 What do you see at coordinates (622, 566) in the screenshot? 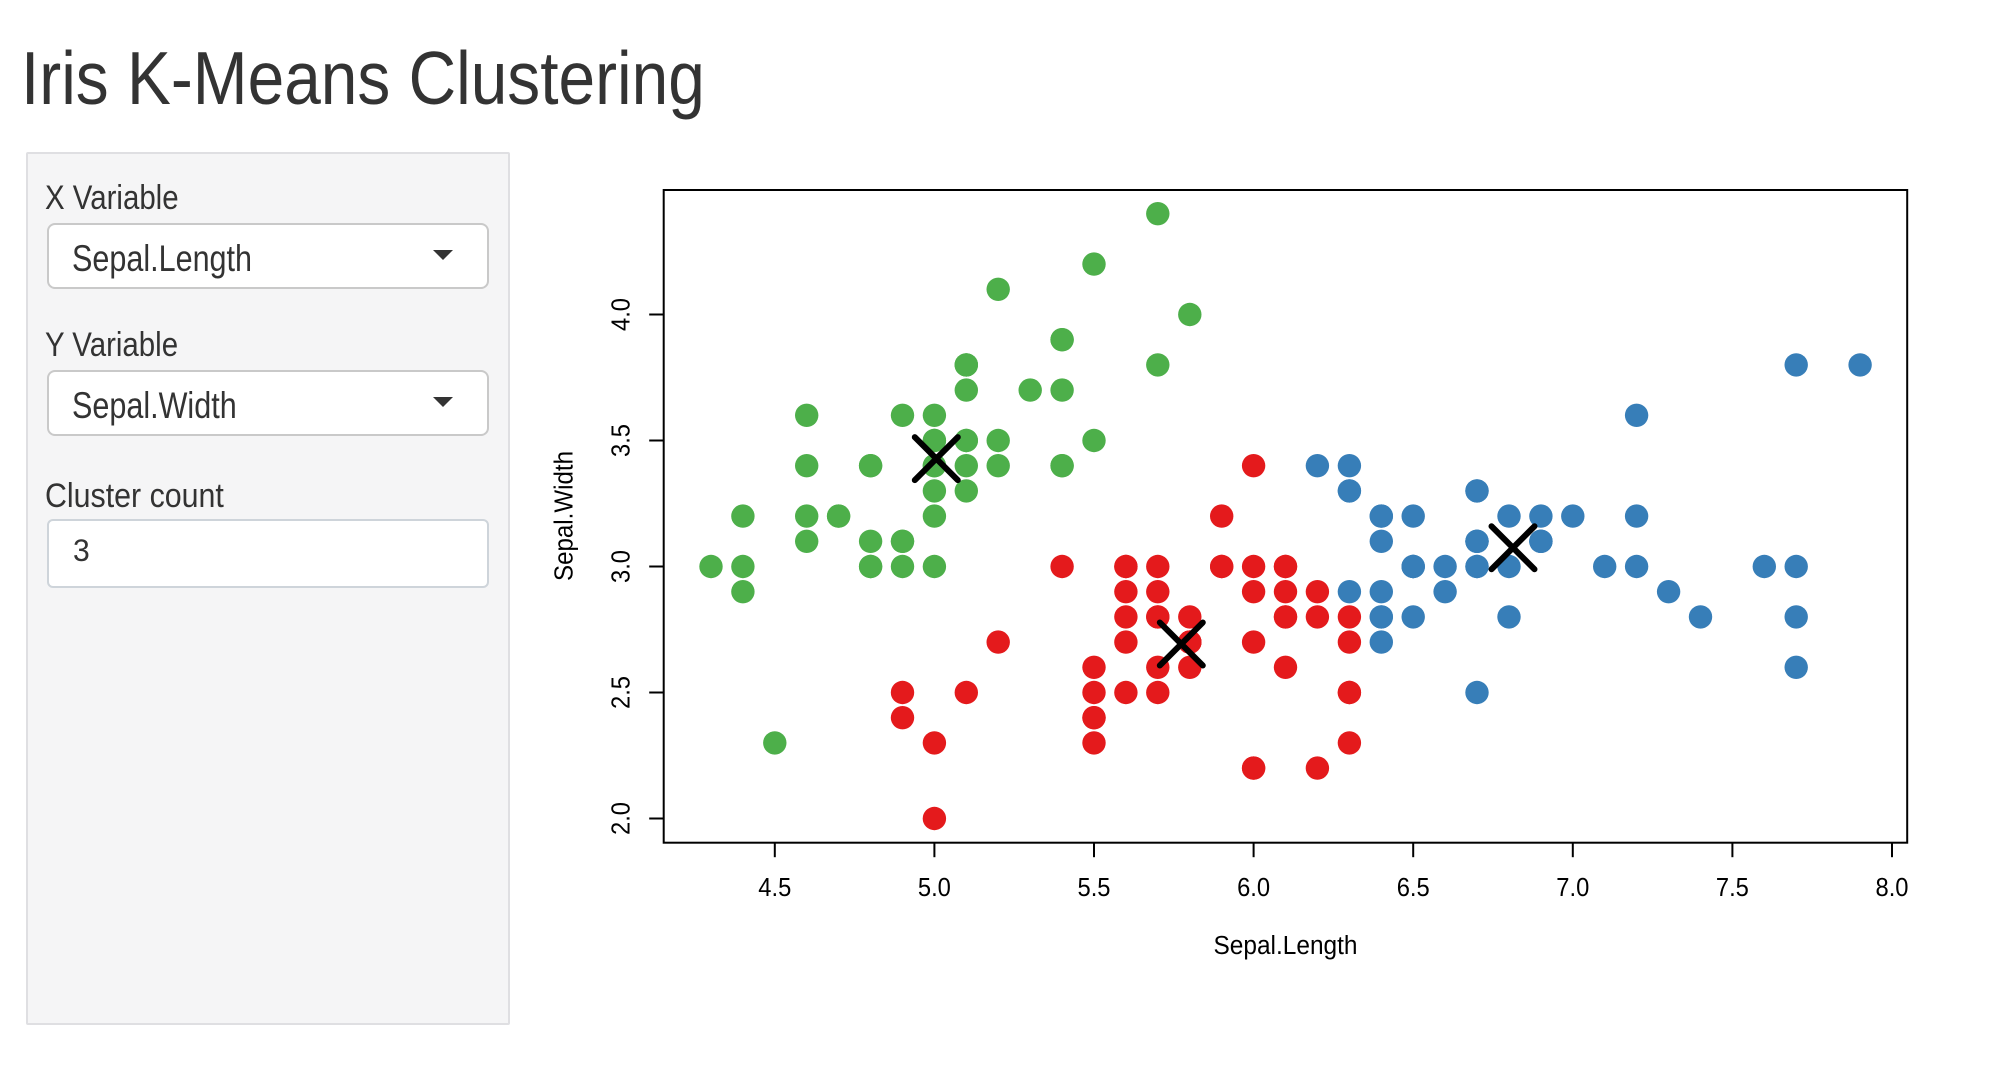
I see `svg-text: 3.0` at bounding box center [622, 566].